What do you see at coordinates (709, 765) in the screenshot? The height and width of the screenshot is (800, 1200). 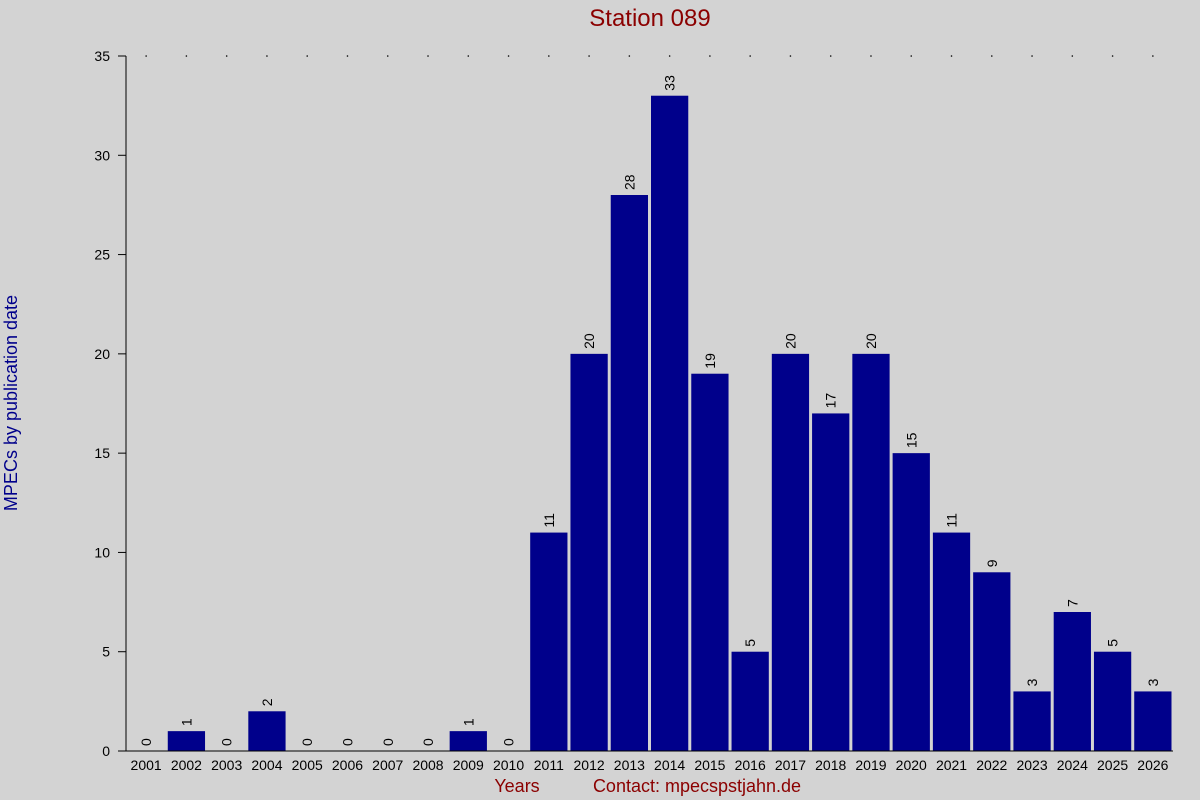 I see `x-tick-label-2015: 2015` at bounding box center [709, 765].